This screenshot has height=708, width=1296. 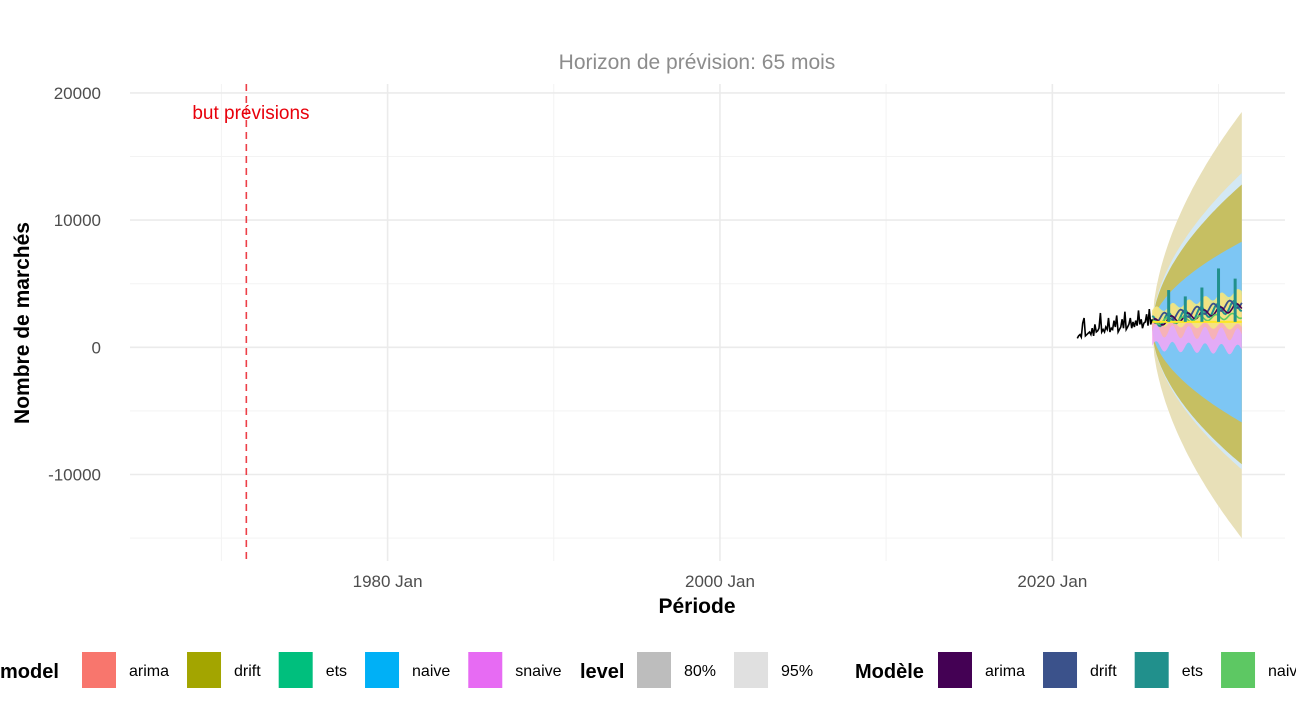 What do you see at coordinates (1197, 298) in the screenshot?
I see `forecast-lines` at bounding box center [1197, 298].